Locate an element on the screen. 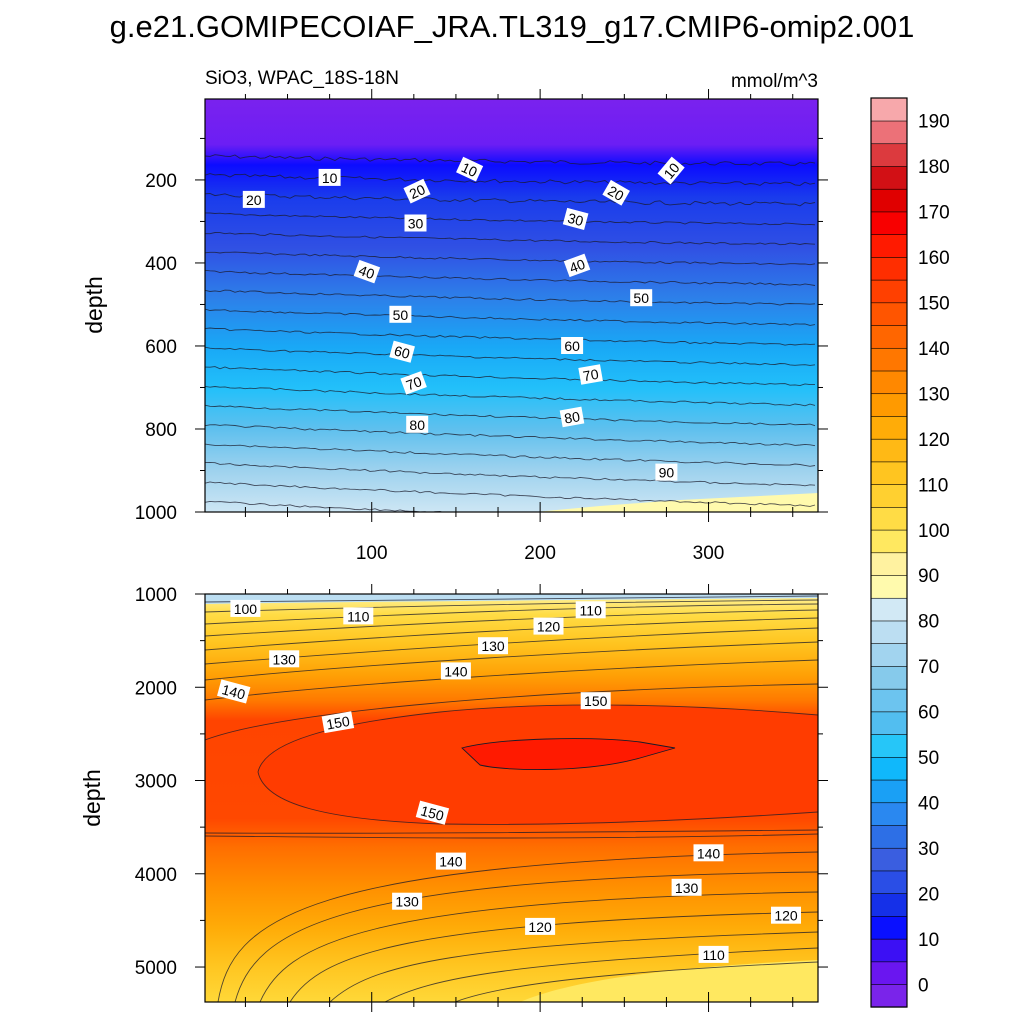 The width and height of the screenshot is (1024, 1024). colorbar-label: 30 is located at coordinates (928, 849).